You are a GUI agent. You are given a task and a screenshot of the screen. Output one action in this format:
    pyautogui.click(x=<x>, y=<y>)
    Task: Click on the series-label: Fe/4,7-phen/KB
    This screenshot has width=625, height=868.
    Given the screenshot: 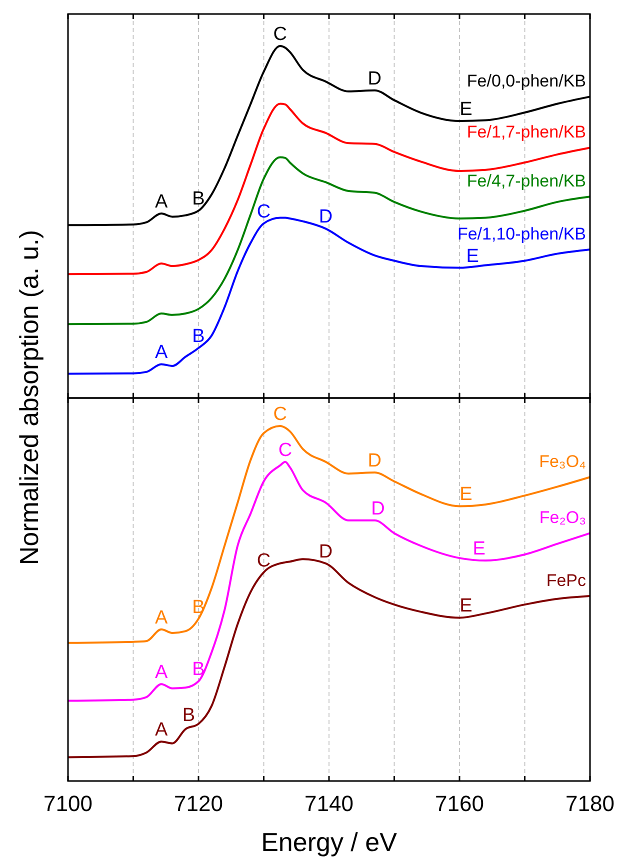 What is the action you would take?
    pyautogui.click(x=526, y=181)
    